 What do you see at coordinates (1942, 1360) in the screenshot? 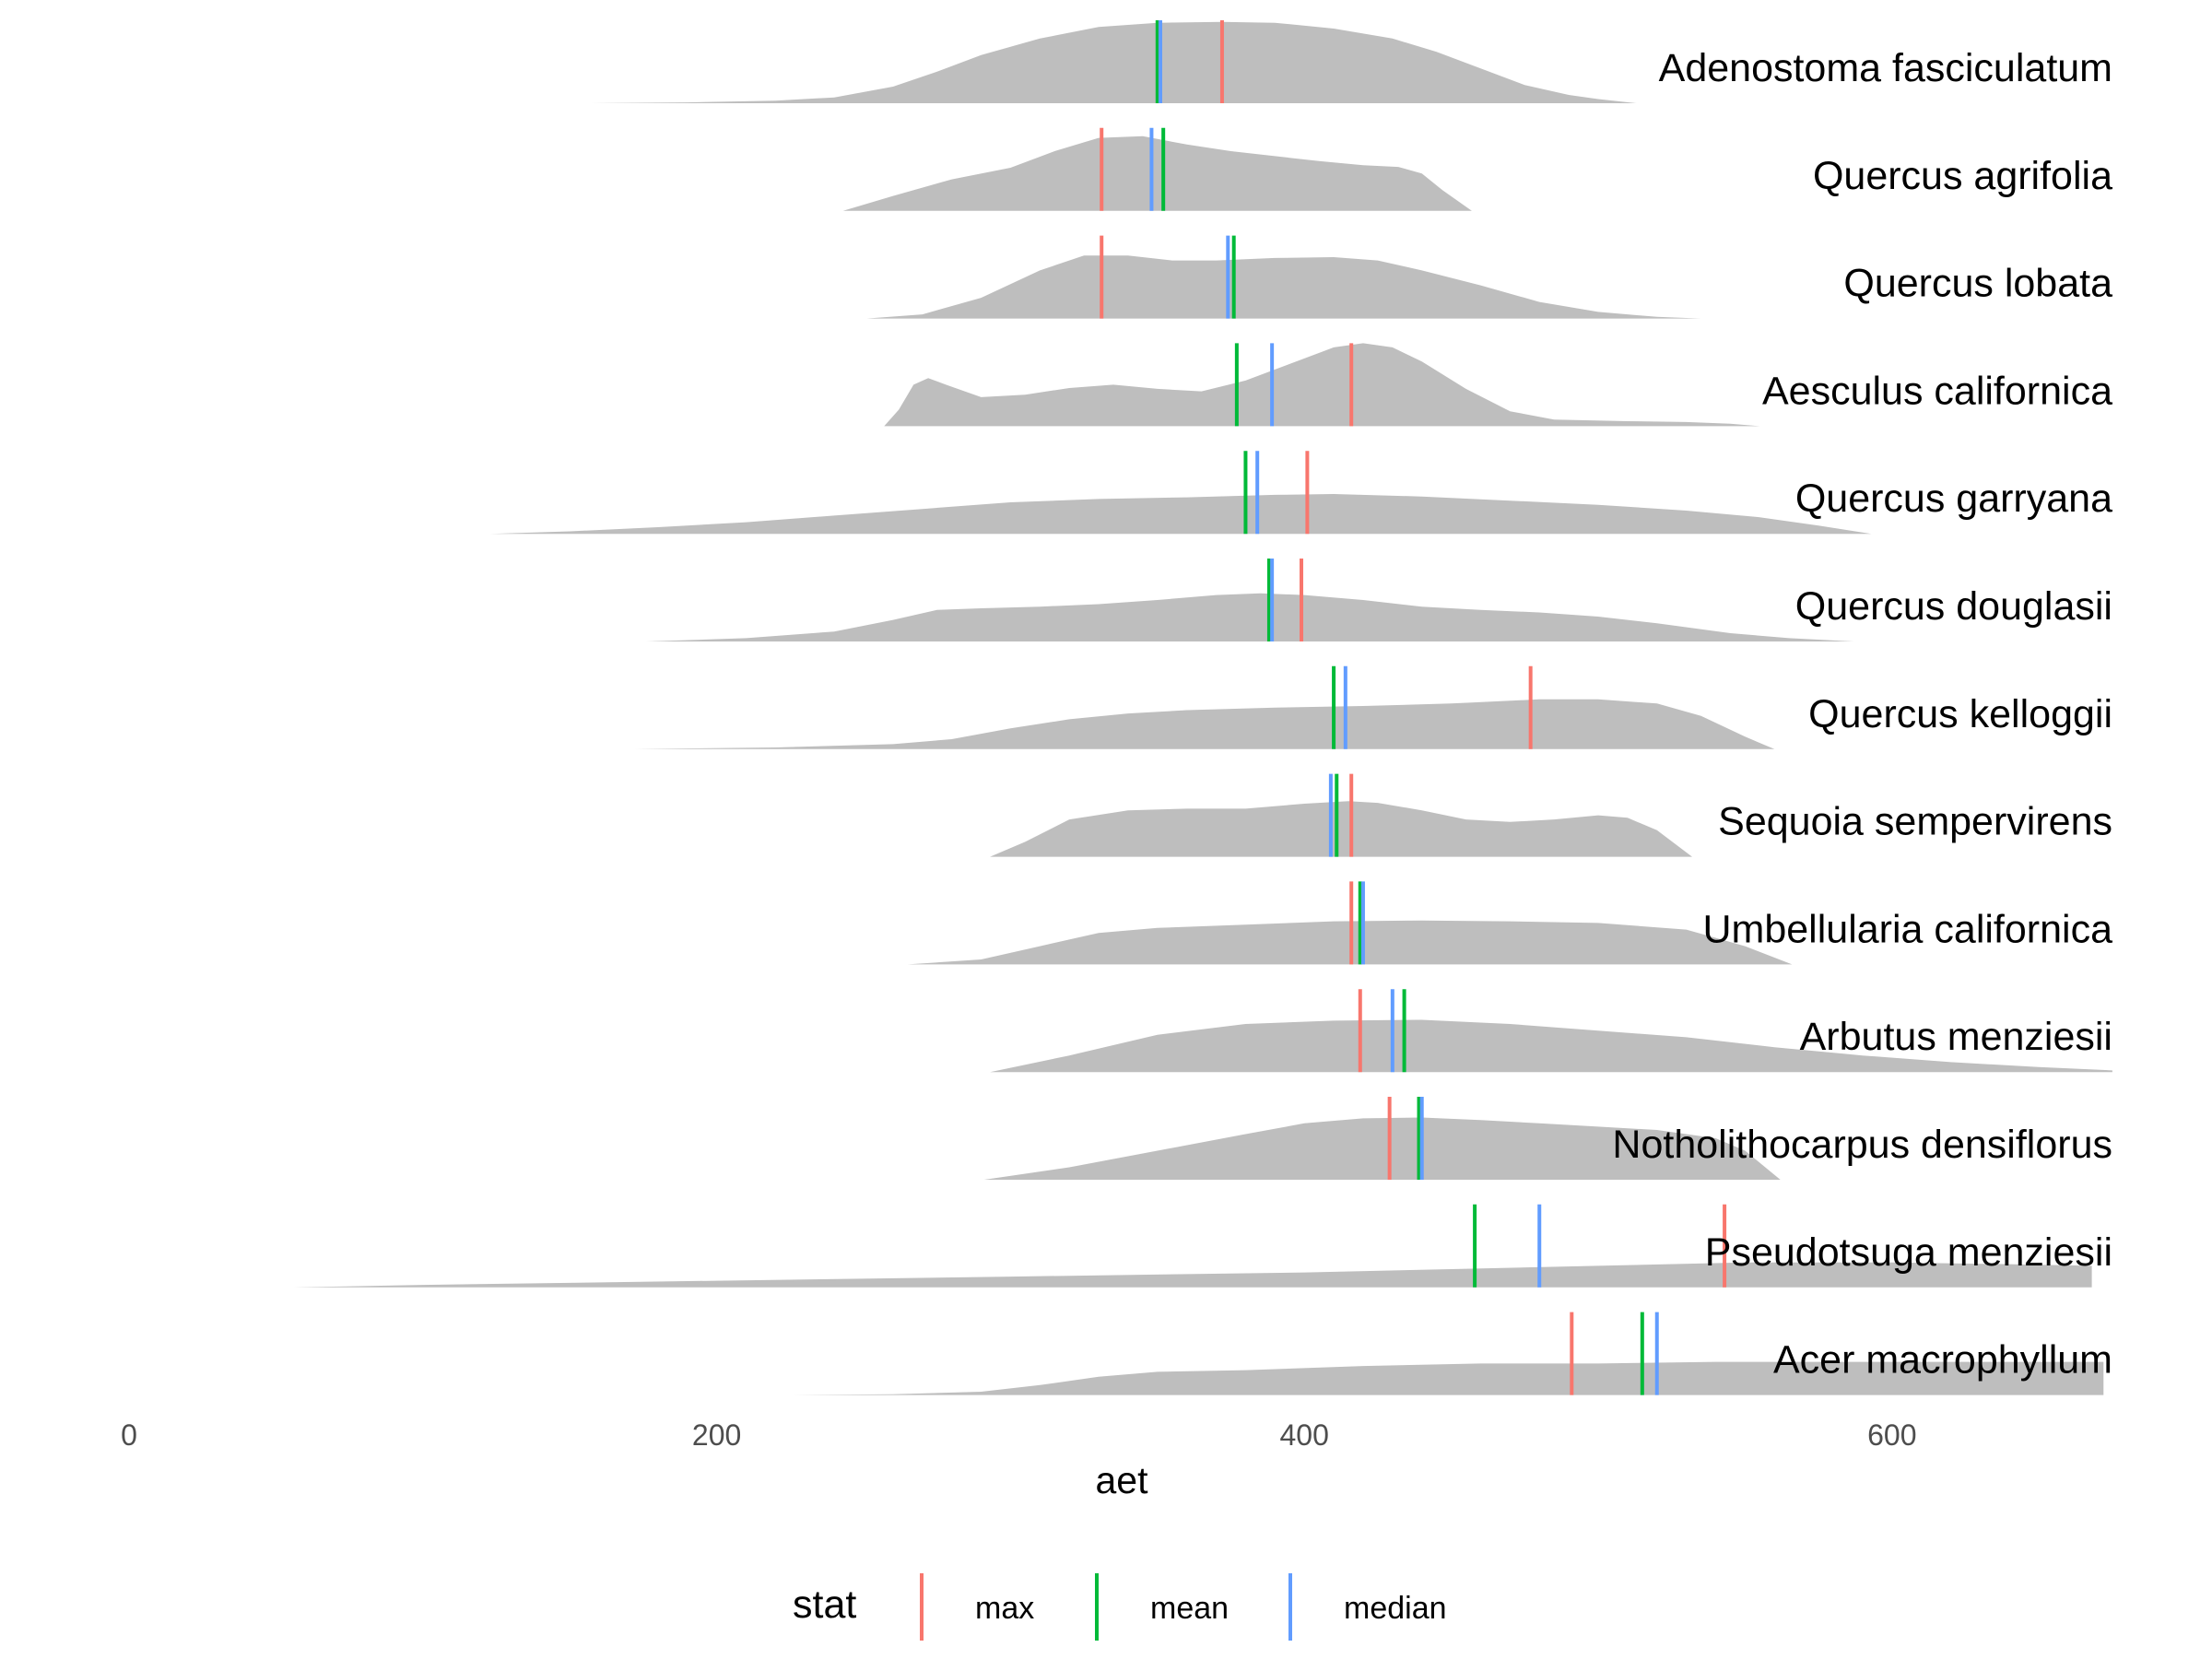
I see `species-label: Acer macrophyllum` at bounding box center [1942, 1360].